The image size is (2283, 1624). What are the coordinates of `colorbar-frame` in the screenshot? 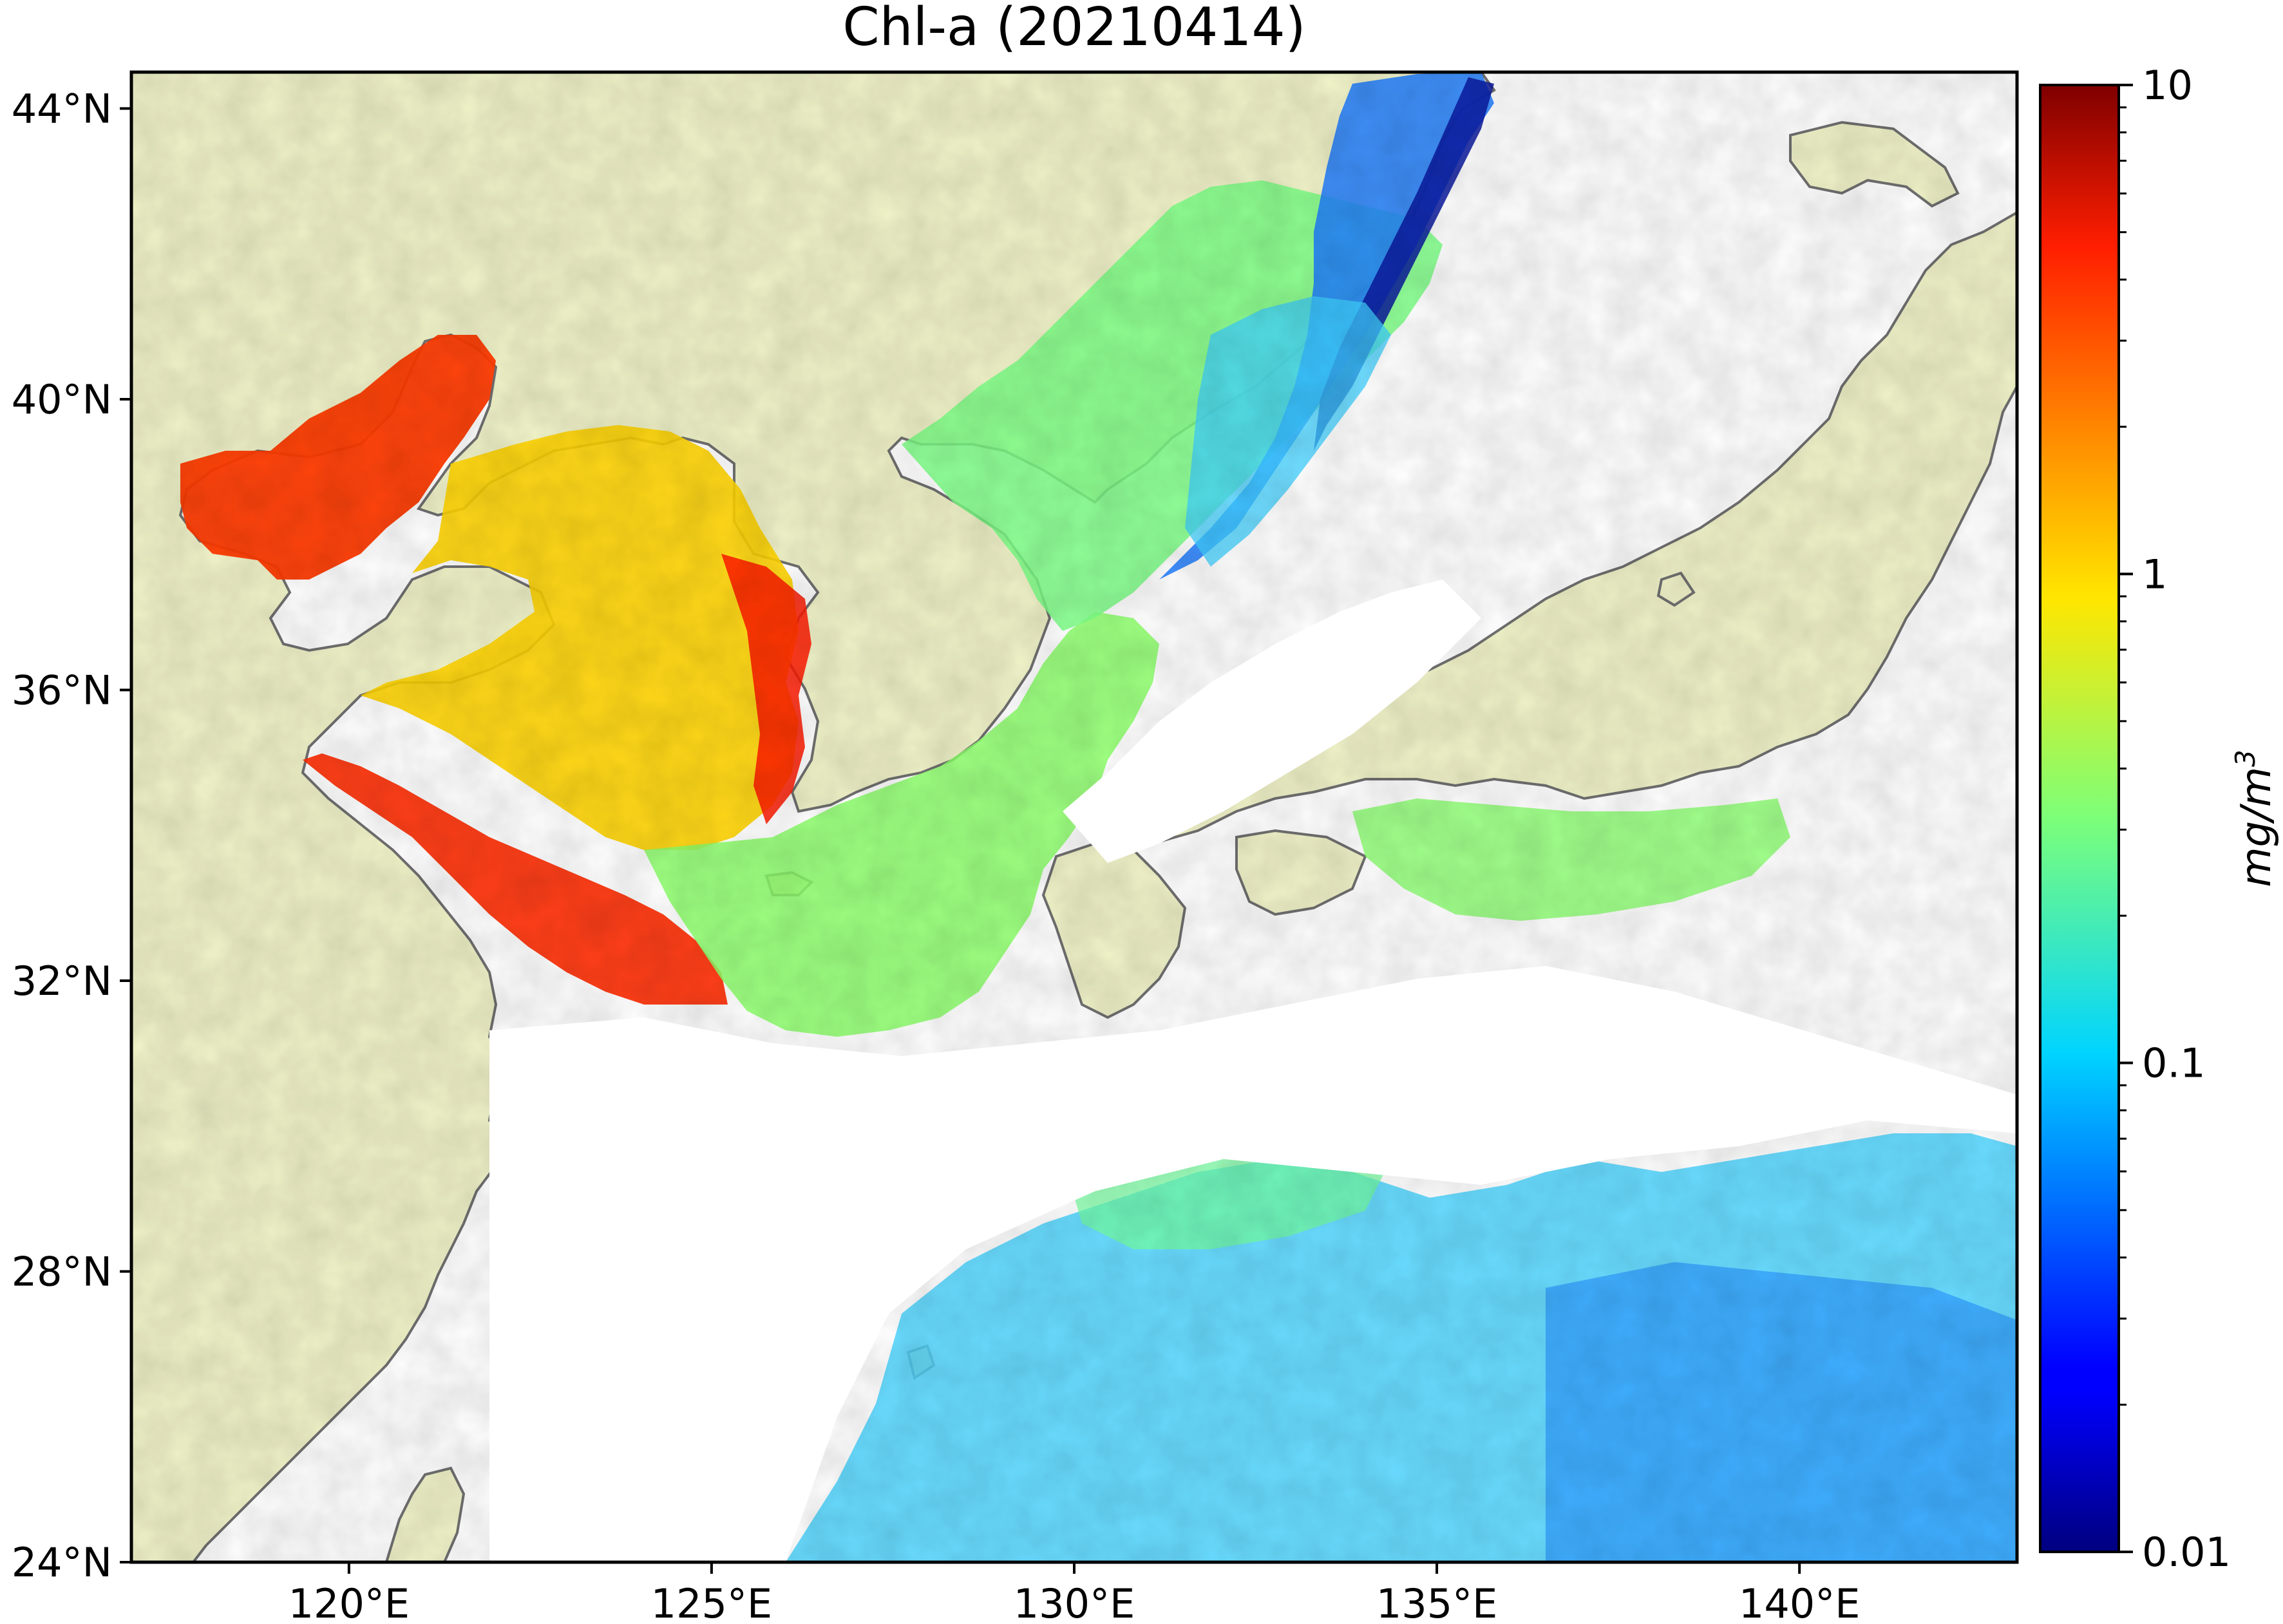 It's located at (2079, 818).